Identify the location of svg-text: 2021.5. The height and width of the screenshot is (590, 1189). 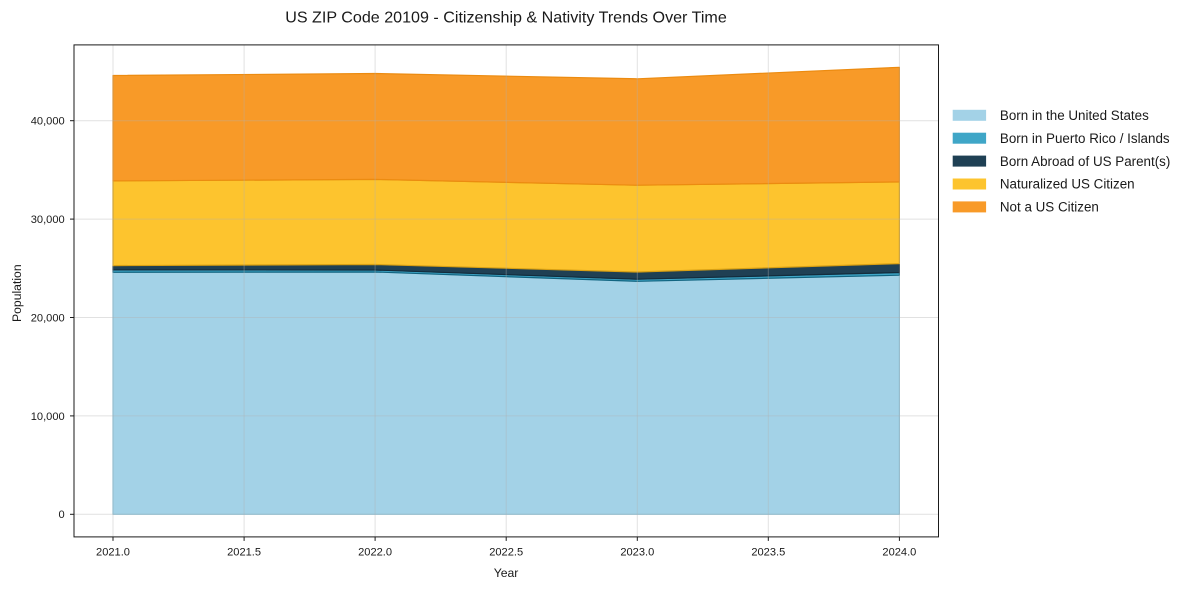
(244, 552).